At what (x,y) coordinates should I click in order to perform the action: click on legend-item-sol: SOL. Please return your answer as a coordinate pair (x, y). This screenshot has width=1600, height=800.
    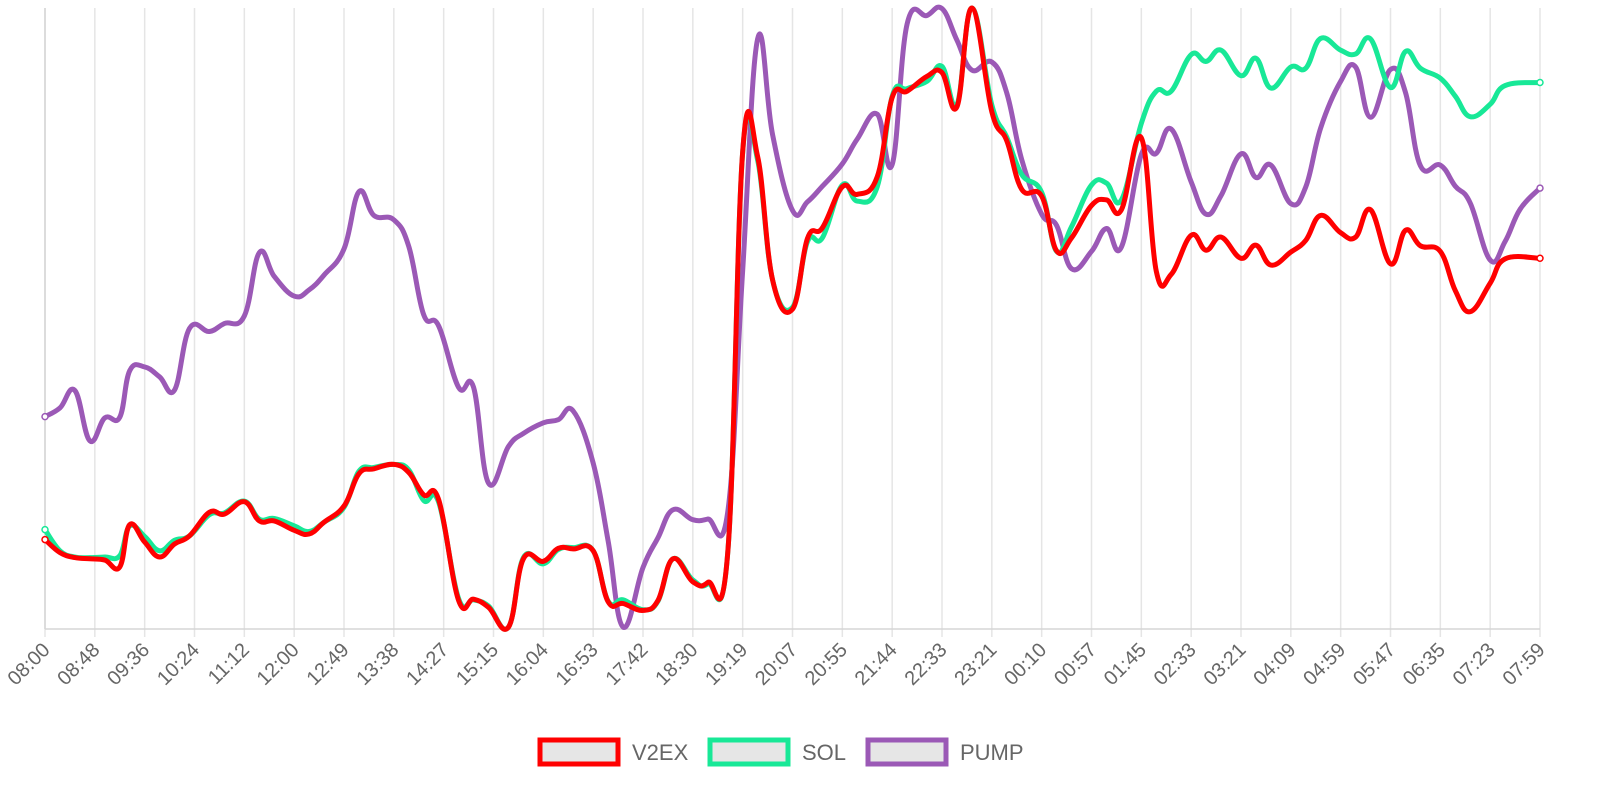
    Looking at the image, I should click on (776, 752).